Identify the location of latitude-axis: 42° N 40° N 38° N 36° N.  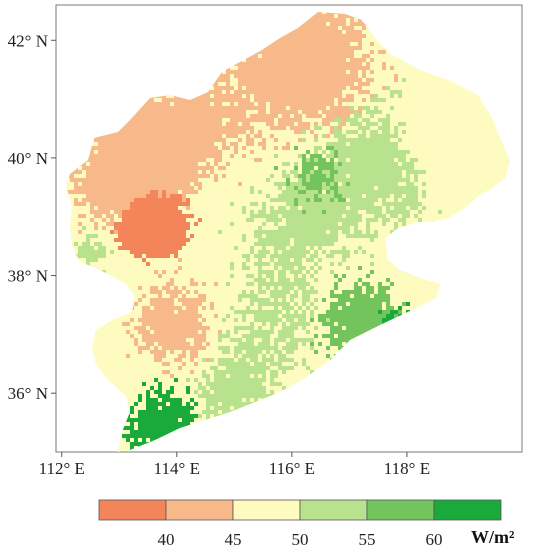
(32, 217).